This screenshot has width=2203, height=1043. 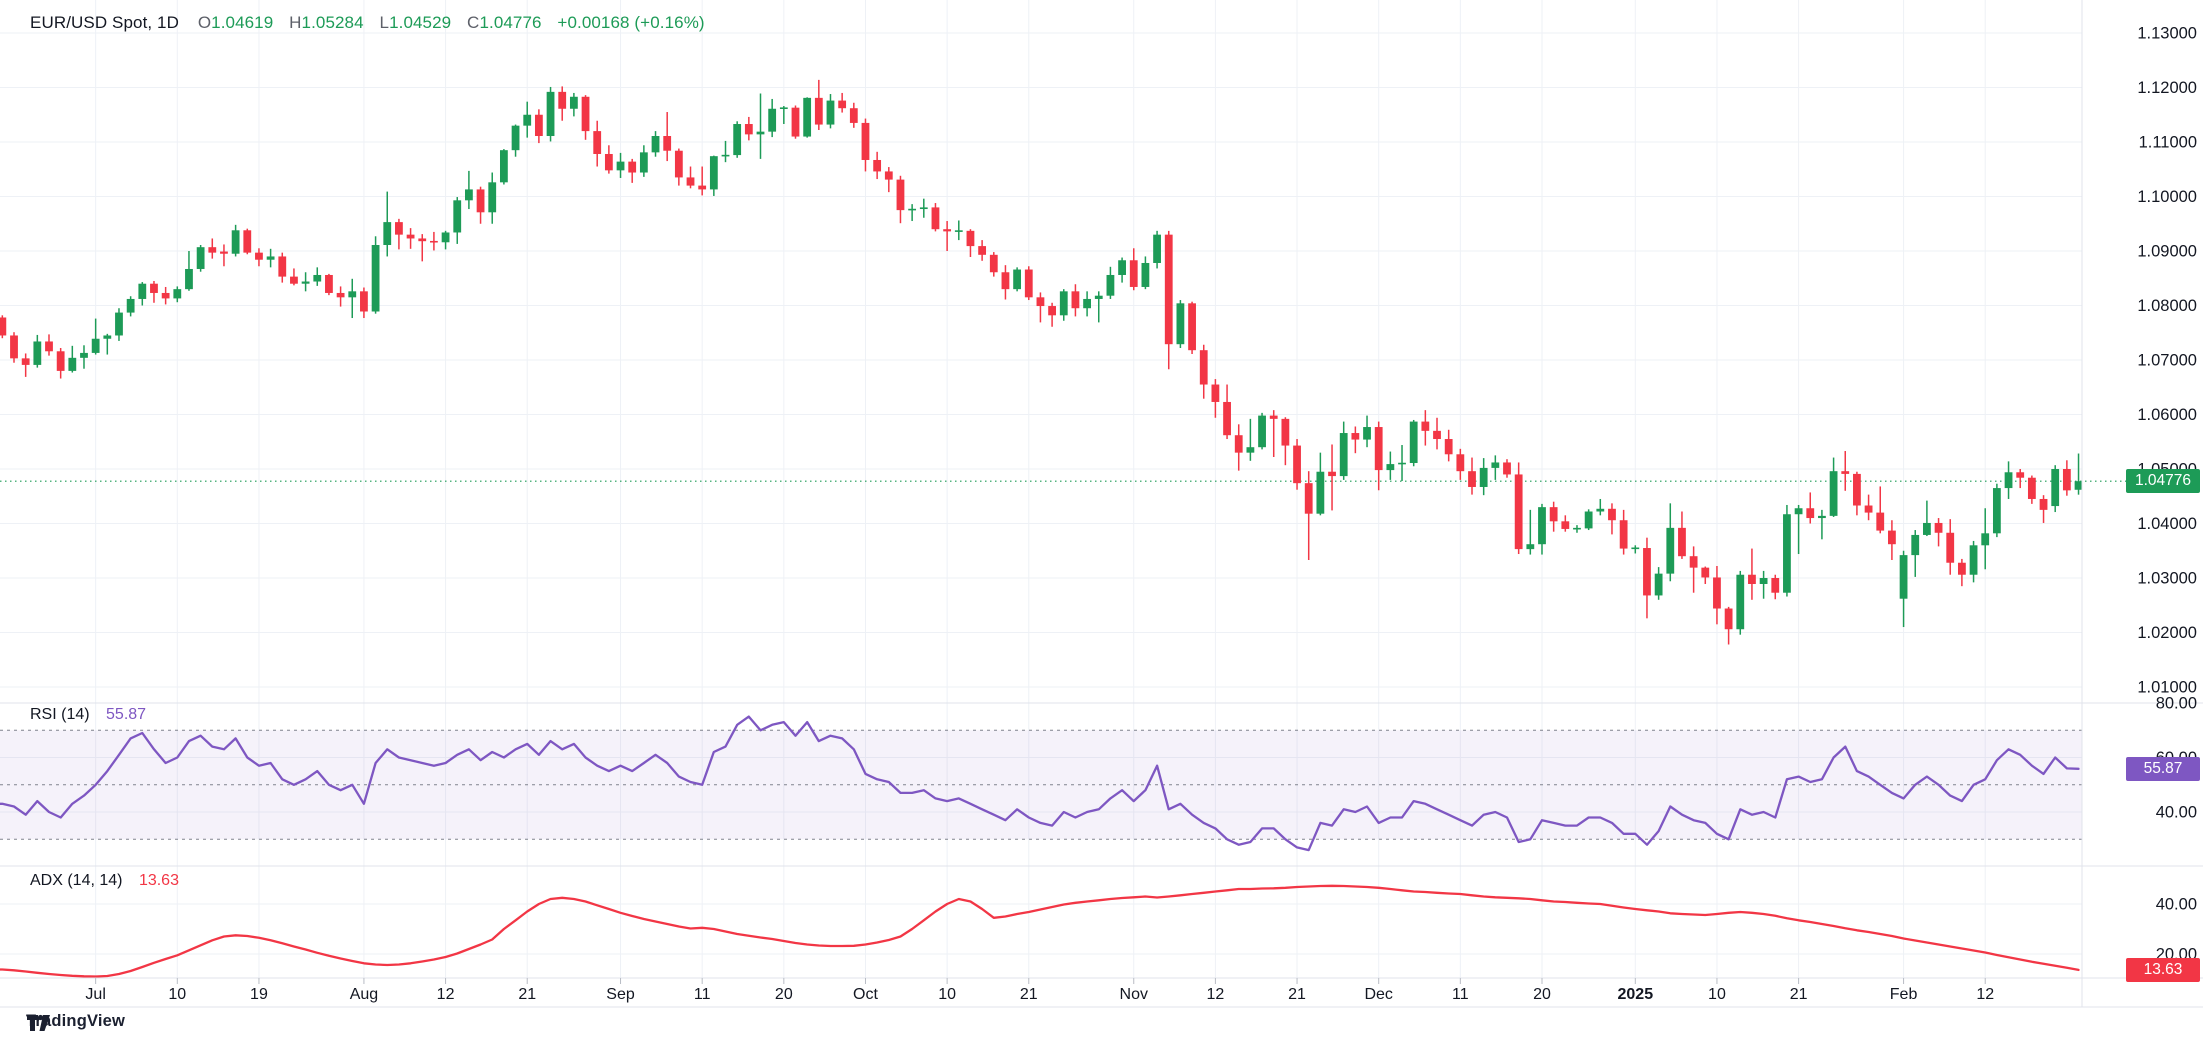 I want to click on rsi-legend: RSI (14) 55.87, so click(x=88, y=715).